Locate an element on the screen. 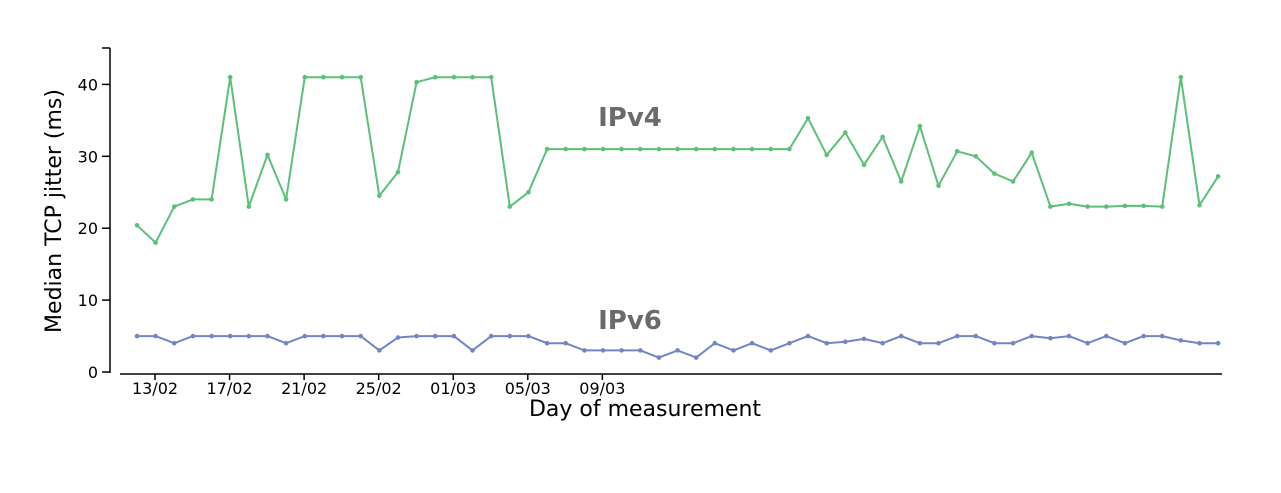 This screenshot has height=493, width=1281. series-label-ipv6: IPv6 is located at coordinates (630, 321).